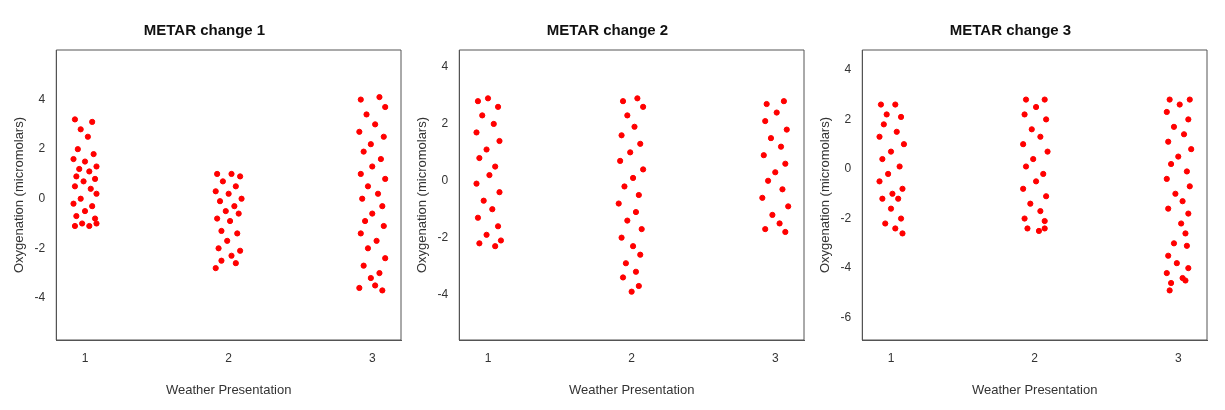 This screenshot has height=410, width=1225. What do you see at coordinates (846, 317) in the screenshot?
I see `y-tick-label: -6` at bounding box center [846, 317].